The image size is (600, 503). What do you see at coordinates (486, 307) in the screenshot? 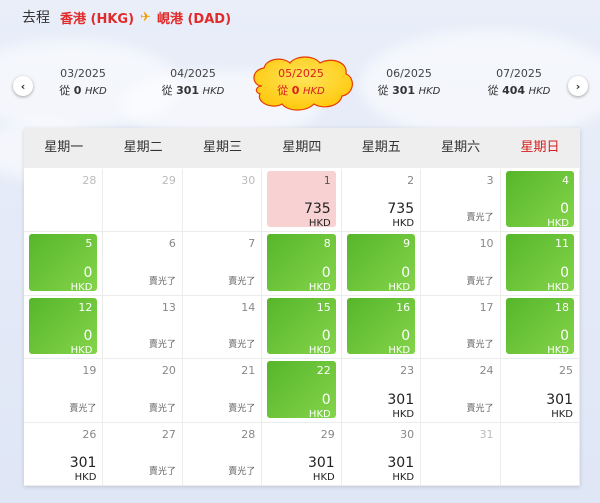
I see `day-number: 17` at bounding box center [486, 307].